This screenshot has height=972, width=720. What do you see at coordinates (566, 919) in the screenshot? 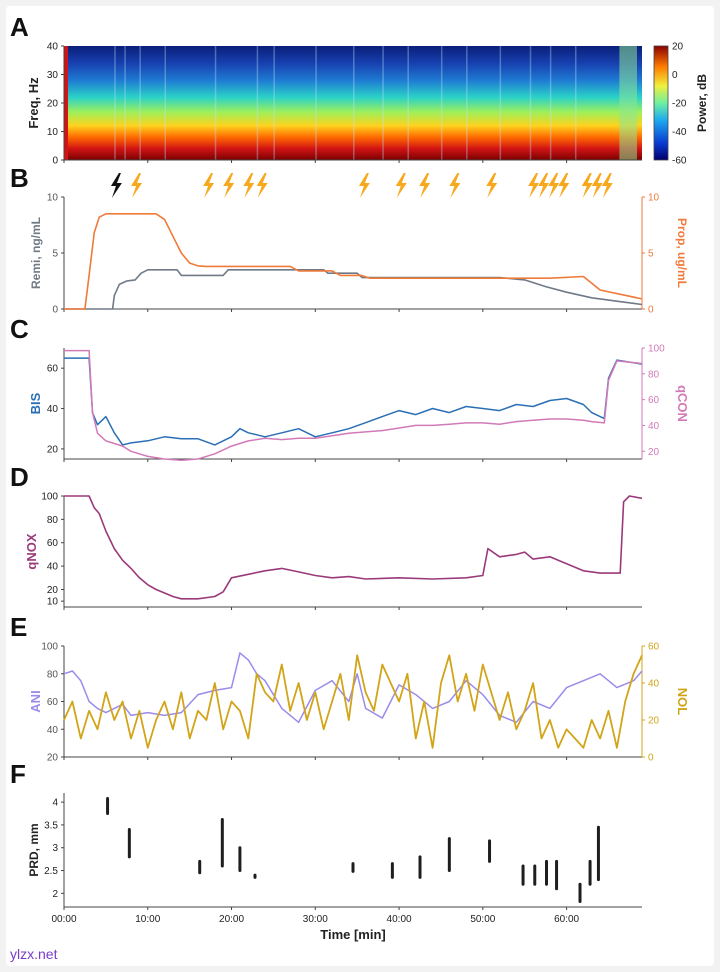
I see `panel-f-xtick-label: 60:00` at bounding box center [566, 919].